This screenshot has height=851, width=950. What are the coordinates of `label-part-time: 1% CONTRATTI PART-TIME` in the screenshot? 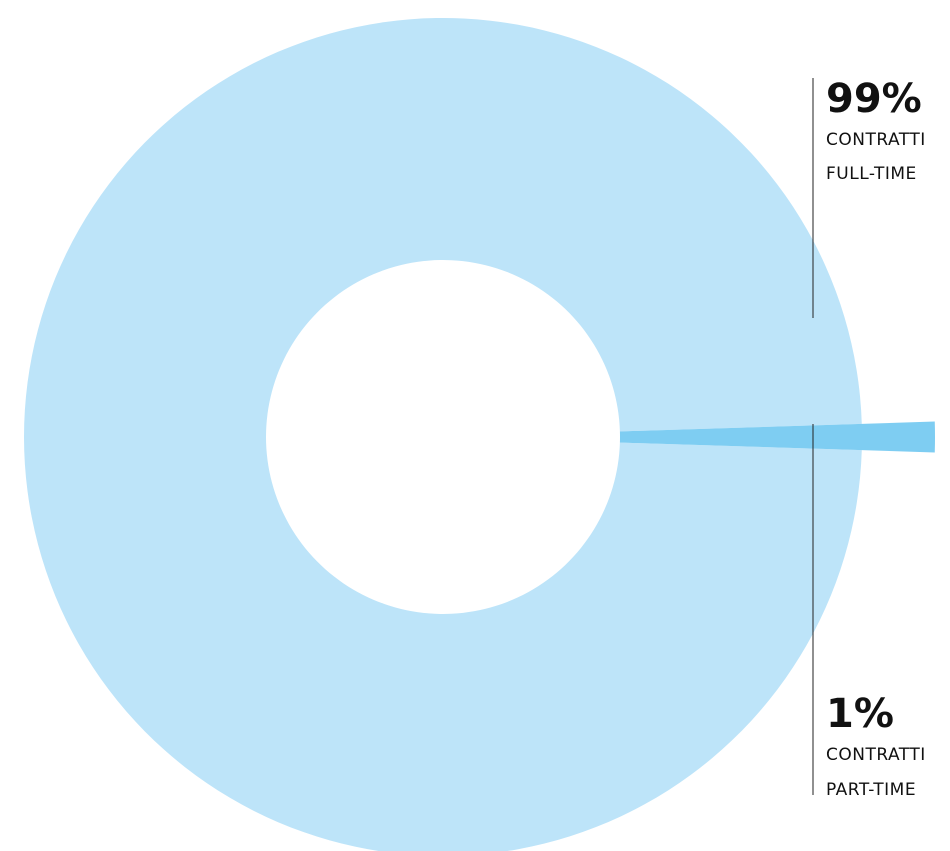 It's located at (869, 612).